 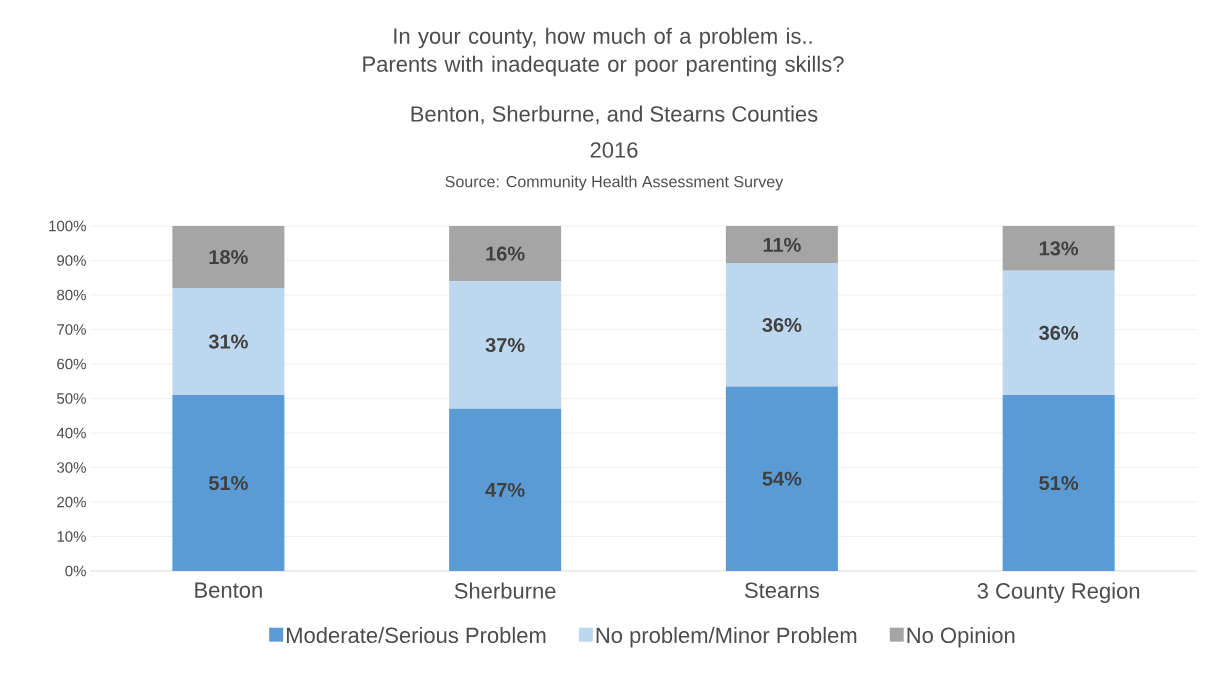 I want to click on y-tick-label: 60%, so click(x=71, y=364).